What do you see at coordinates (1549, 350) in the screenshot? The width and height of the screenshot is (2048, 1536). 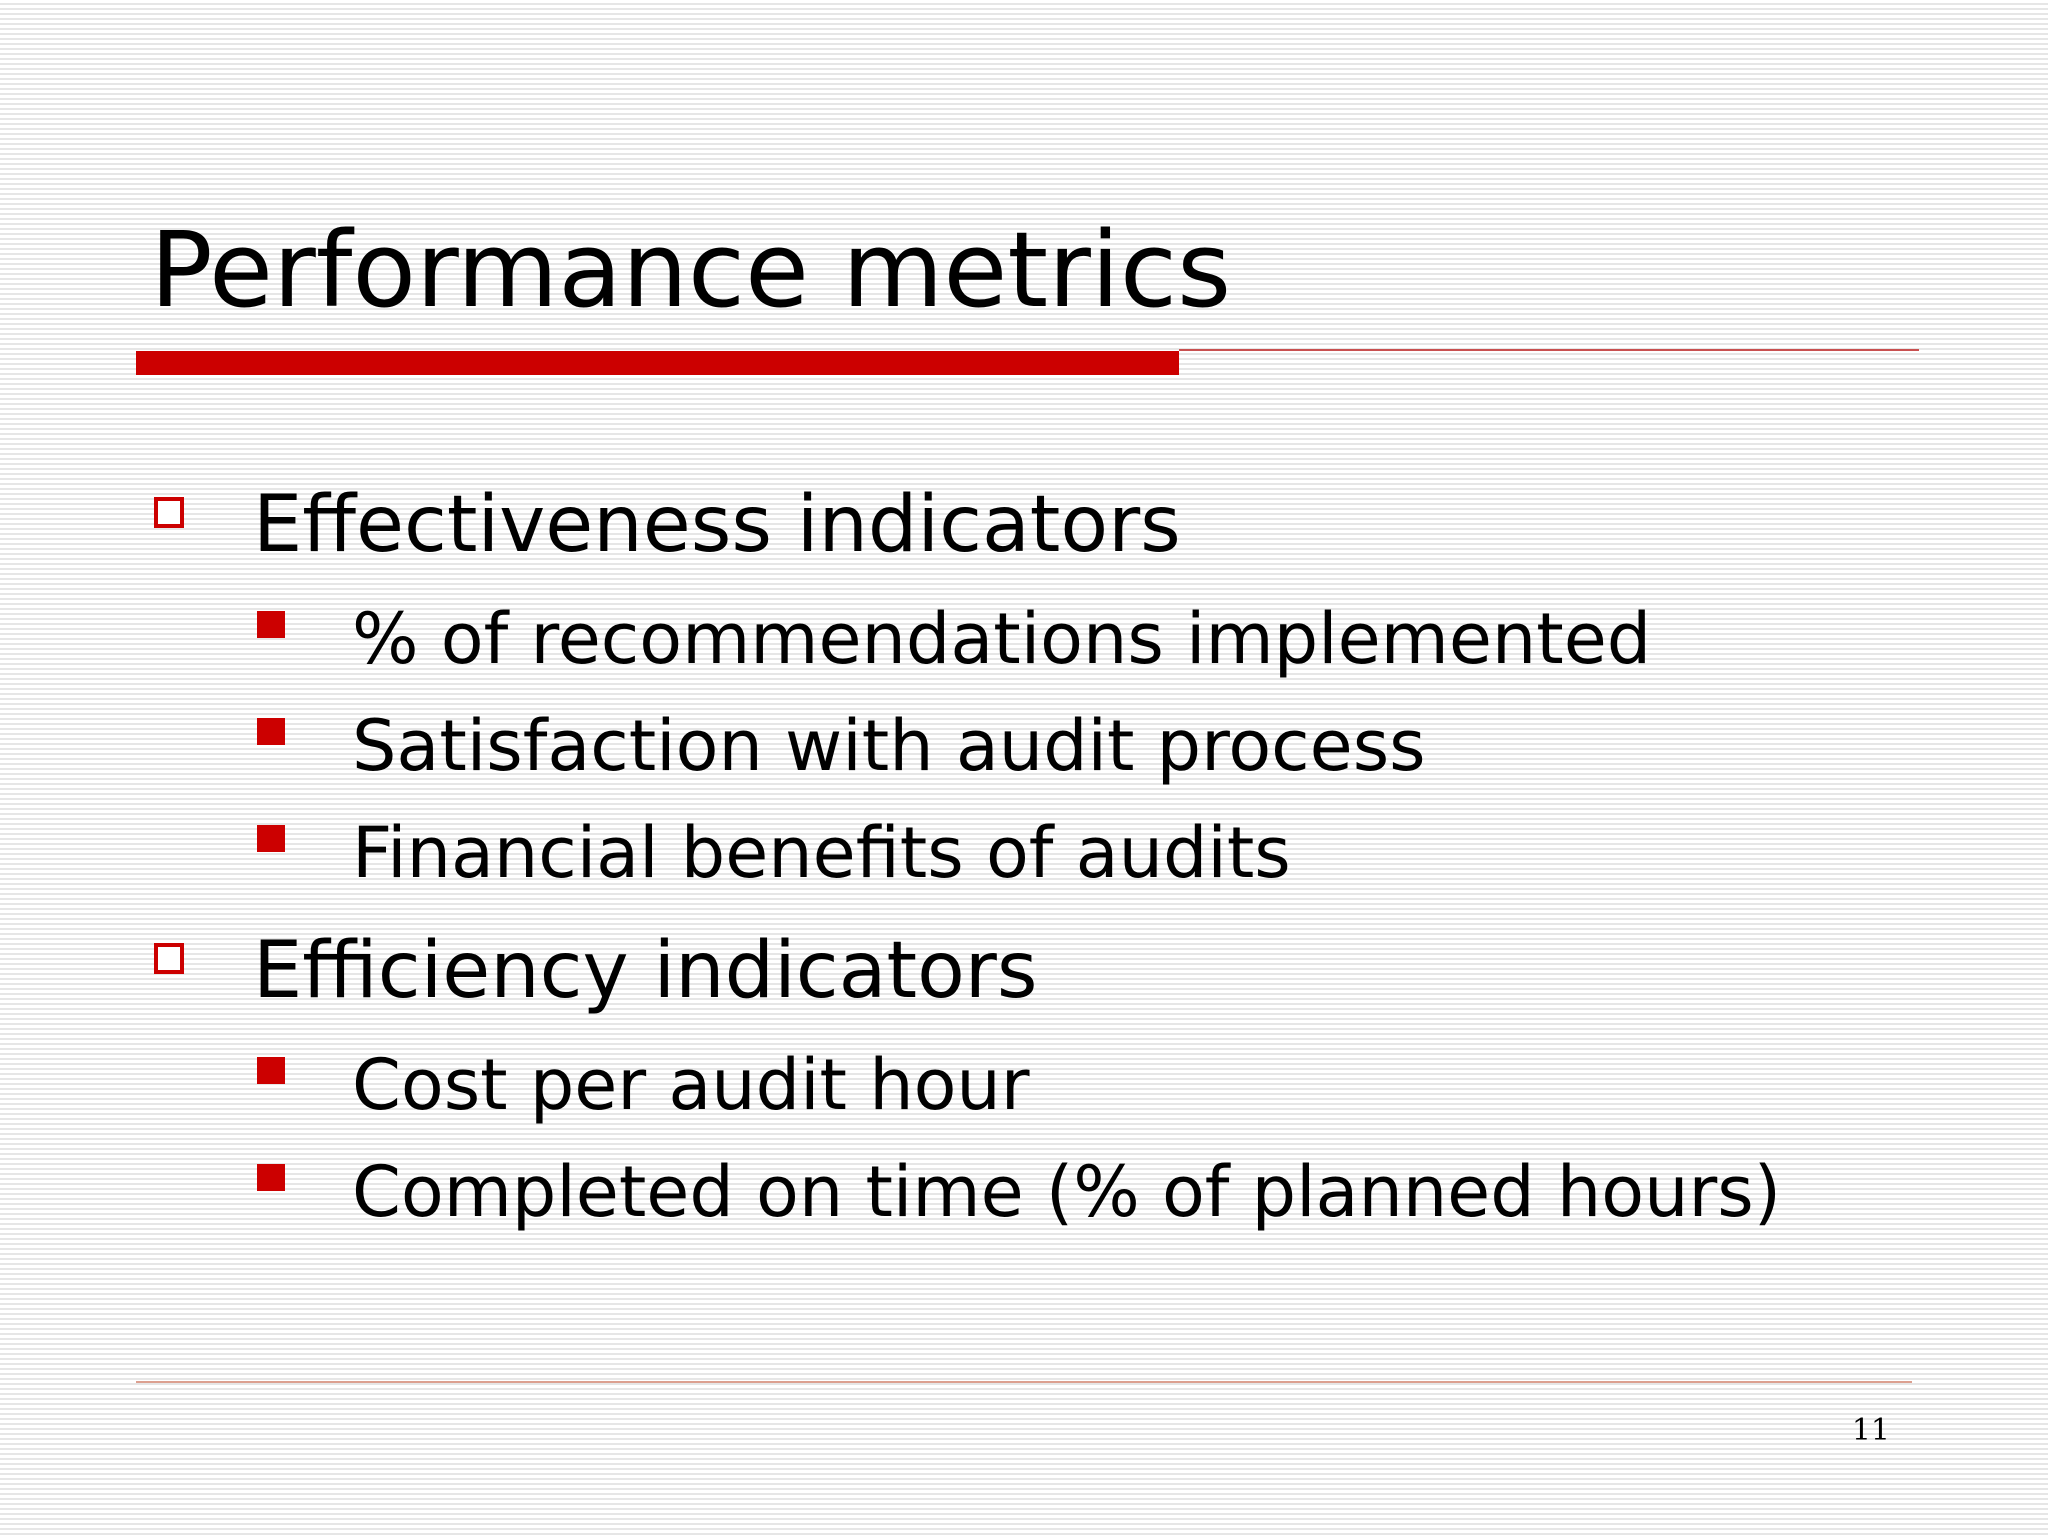 I see `title-underline-thin` at bounding box center [1549, 350].